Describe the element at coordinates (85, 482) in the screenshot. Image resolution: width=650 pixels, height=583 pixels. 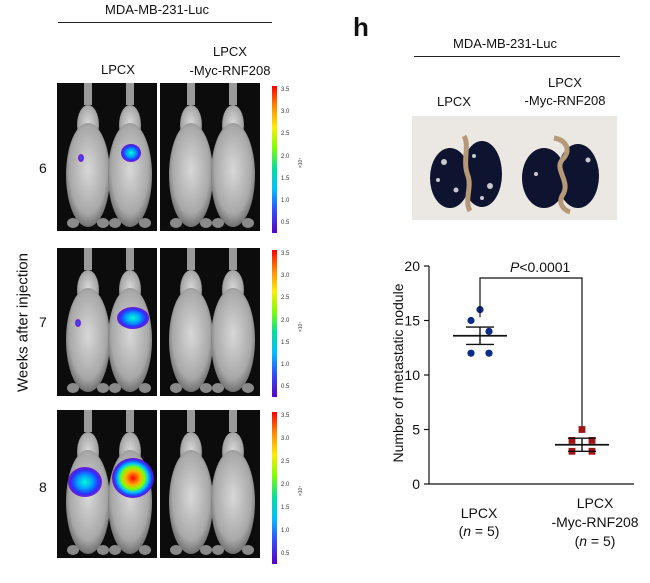
I see `signal-week8-left` at that location.